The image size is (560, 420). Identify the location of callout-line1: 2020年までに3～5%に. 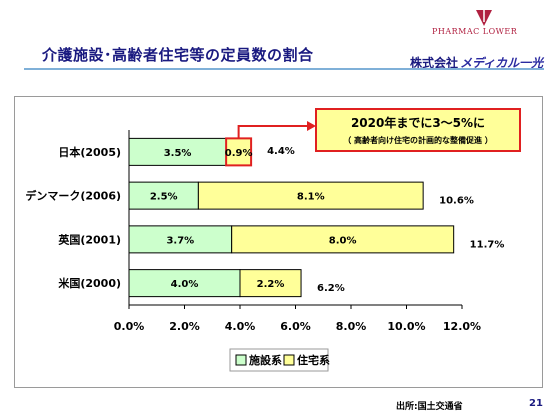
(418, 122).